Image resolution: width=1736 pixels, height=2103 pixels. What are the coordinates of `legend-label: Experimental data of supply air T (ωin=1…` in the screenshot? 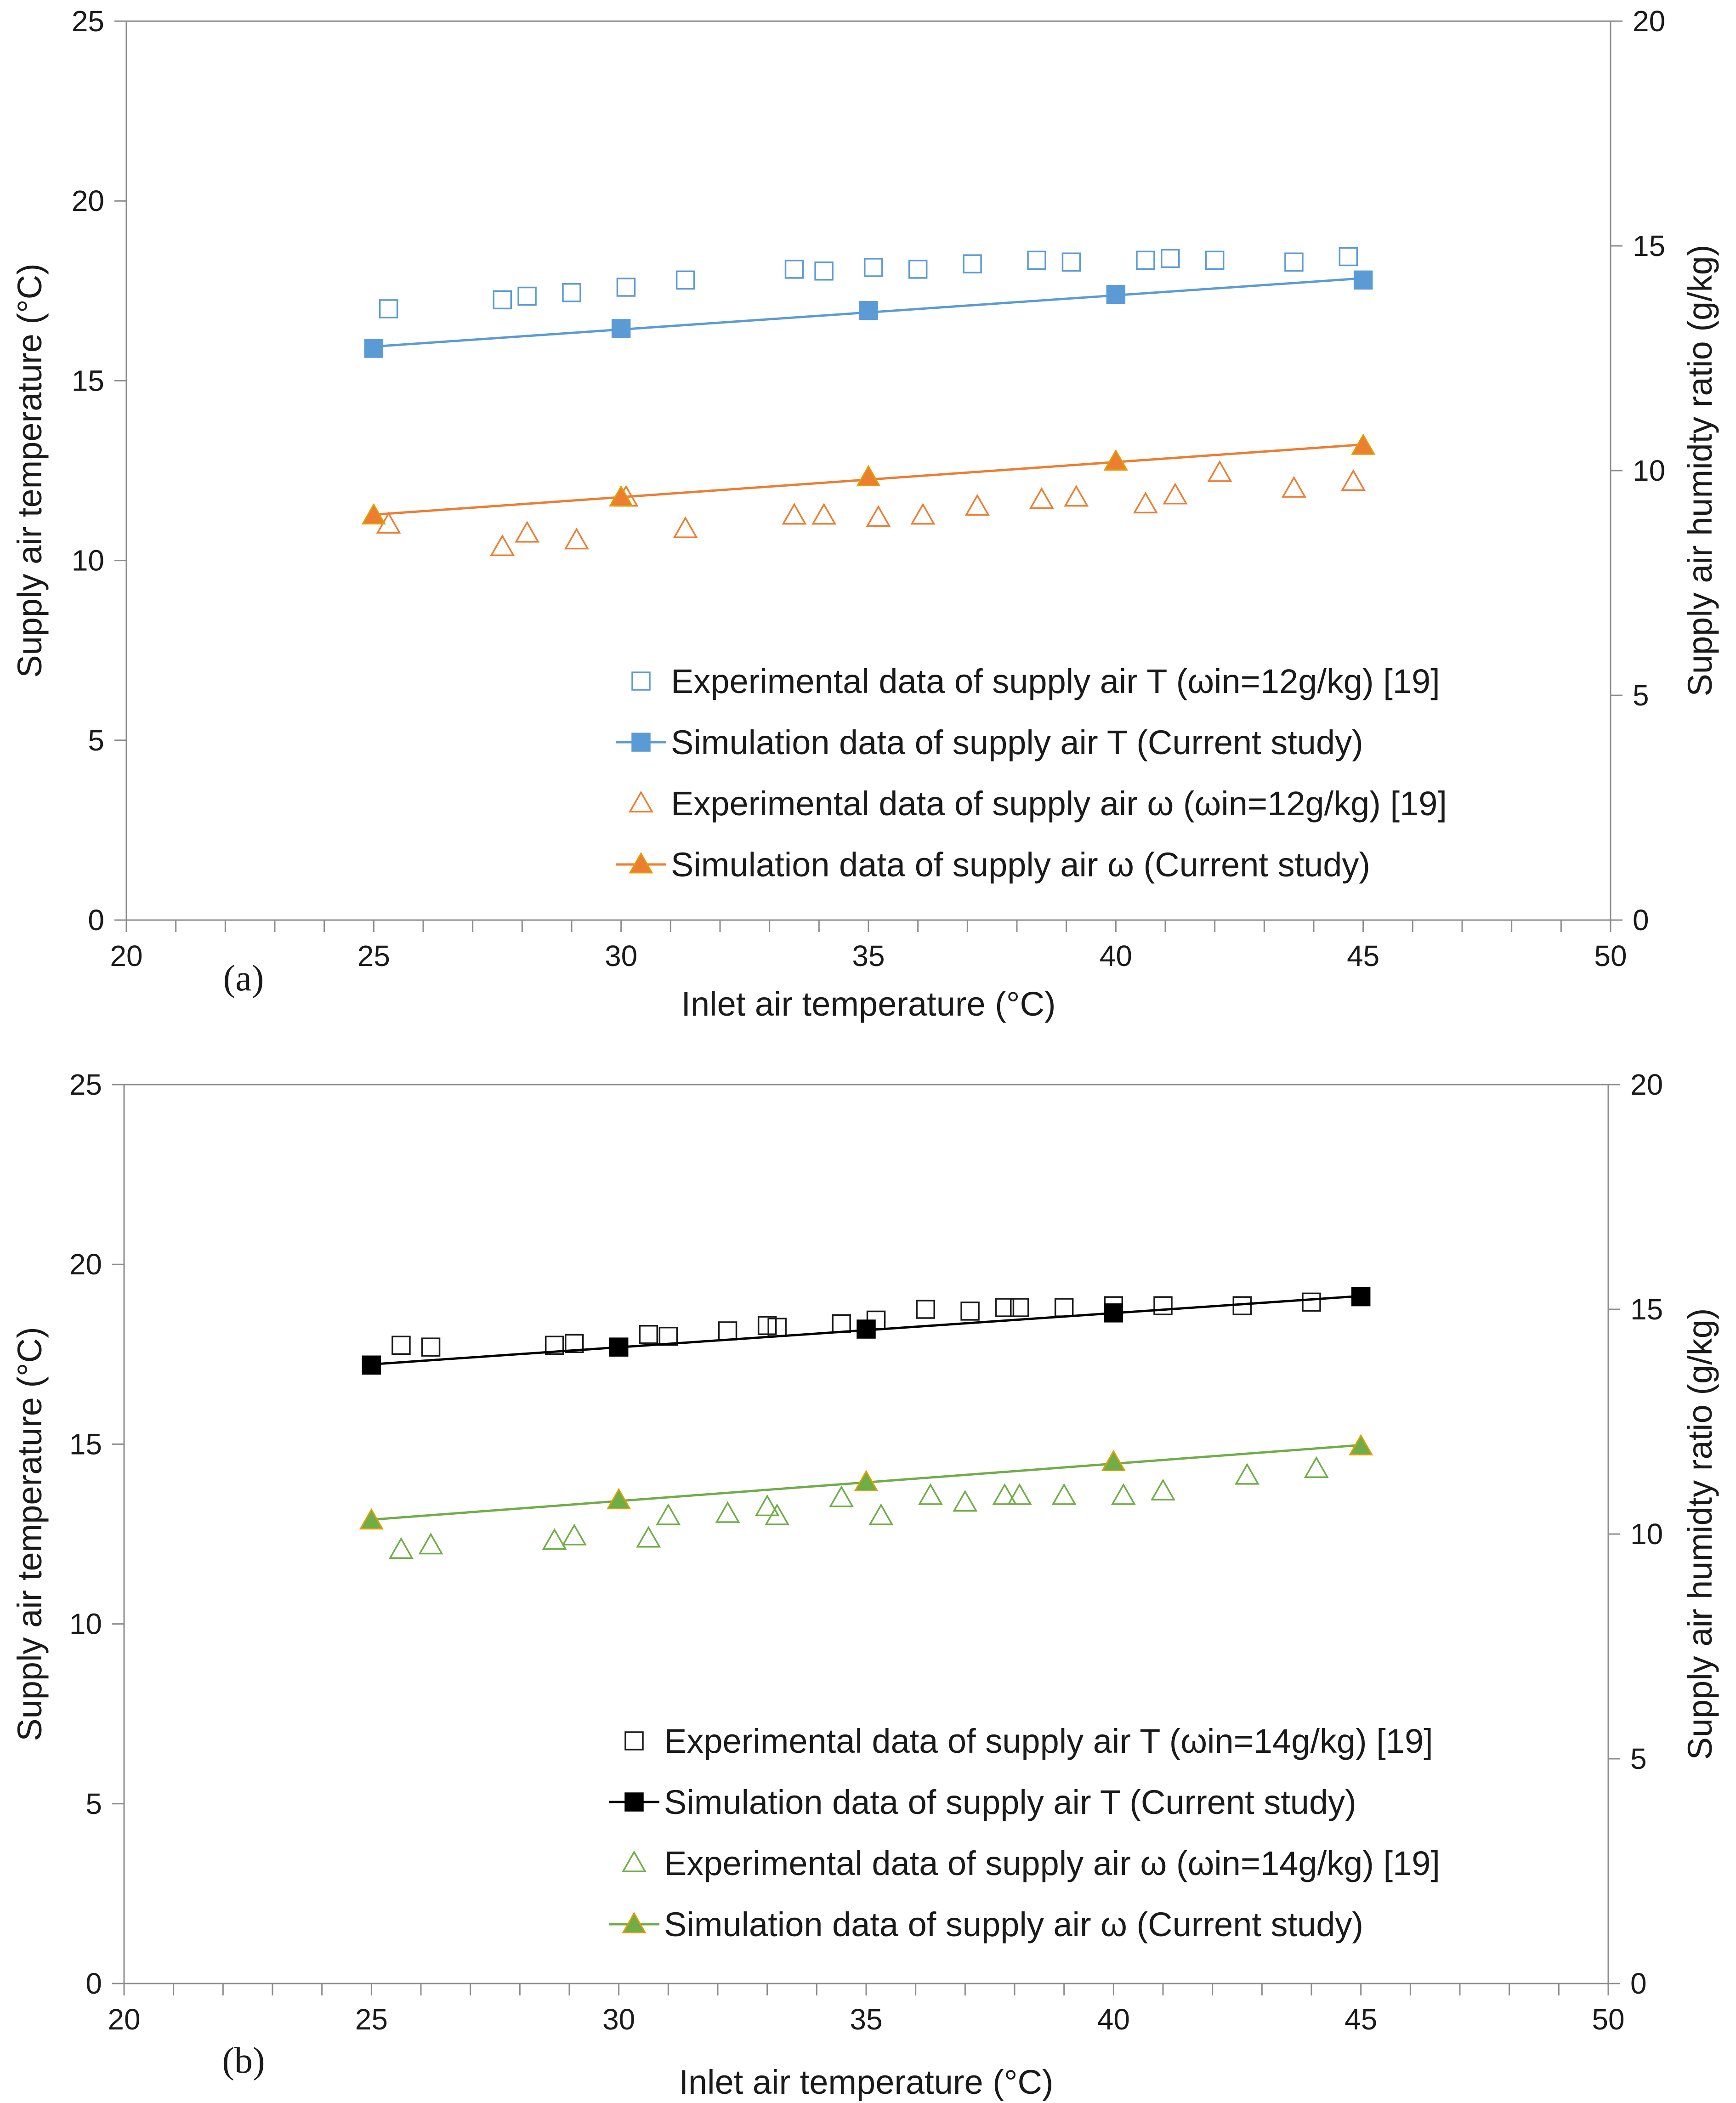 It's located at (1048, 1741).